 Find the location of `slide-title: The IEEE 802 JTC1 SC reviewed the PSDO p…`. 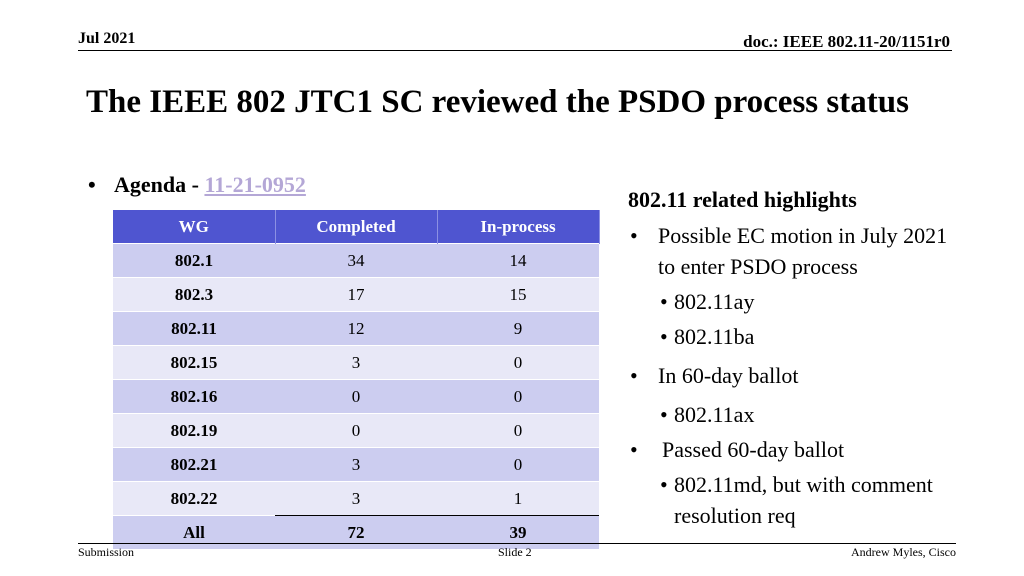

slide-title: The IEEE 802 JTC1 SC reviewed the PSDO p… is located at coordinates (497, 102).